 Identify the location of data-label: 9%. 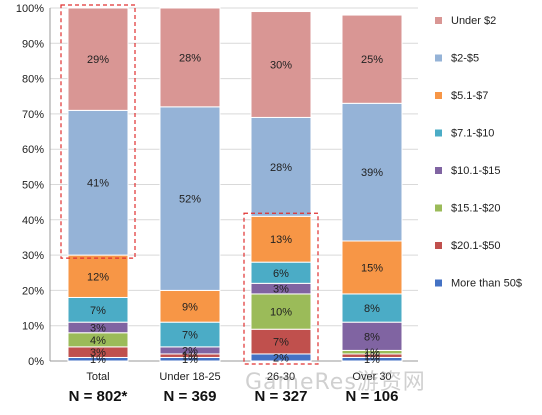
(190, 307).